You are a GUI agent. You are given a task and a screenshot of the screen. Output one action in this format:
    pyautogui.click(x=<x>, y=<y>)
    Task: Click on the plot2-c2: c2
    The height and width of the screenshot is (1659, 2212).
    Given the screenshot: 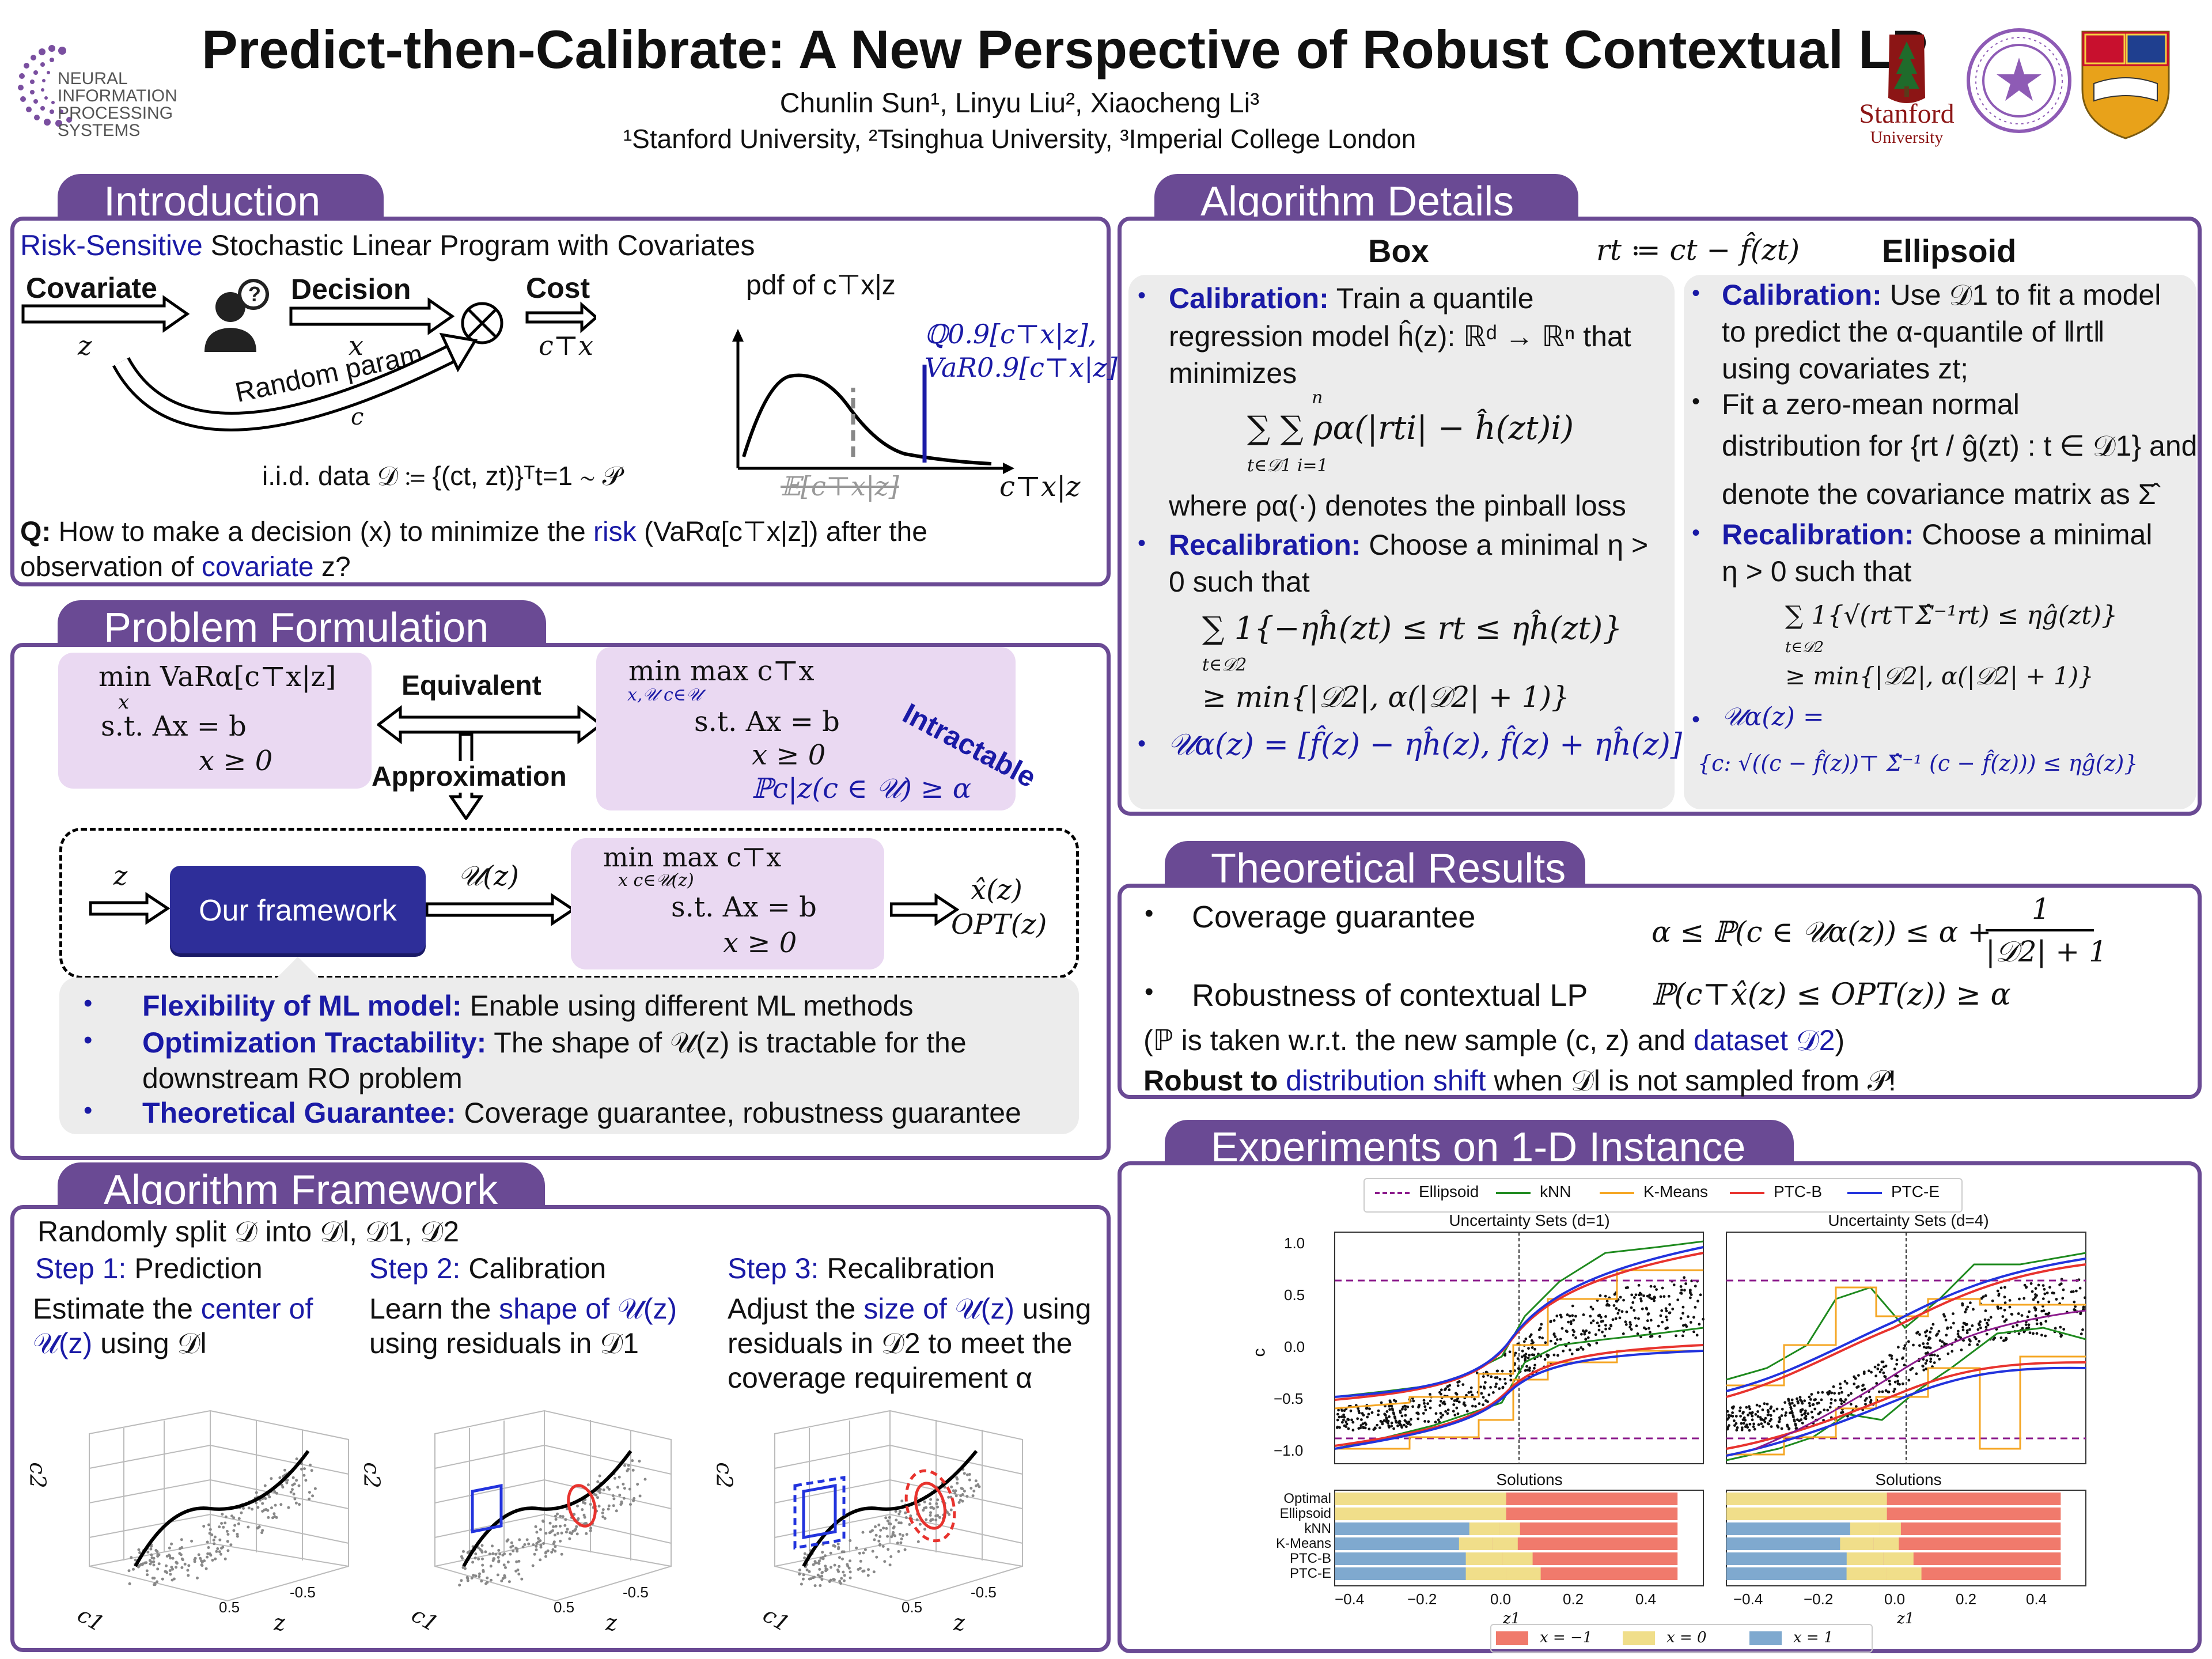 What is the action you would take?
    pyautogui.click(x=372, y=1475)
    